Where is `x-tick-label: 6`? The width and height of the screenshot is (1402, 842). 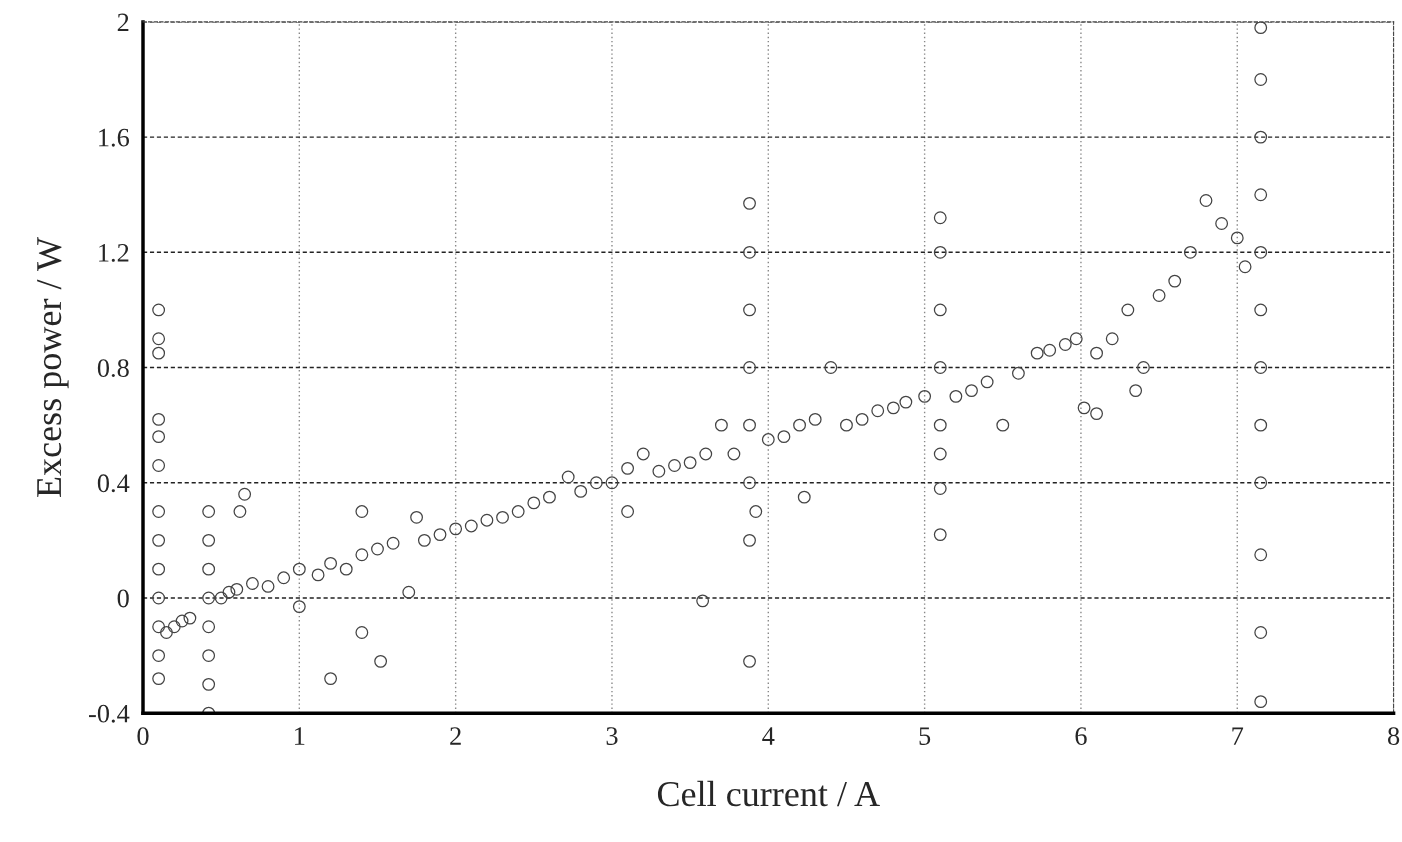
x-tick-label: 6 is located at coordinates (1081, 736).